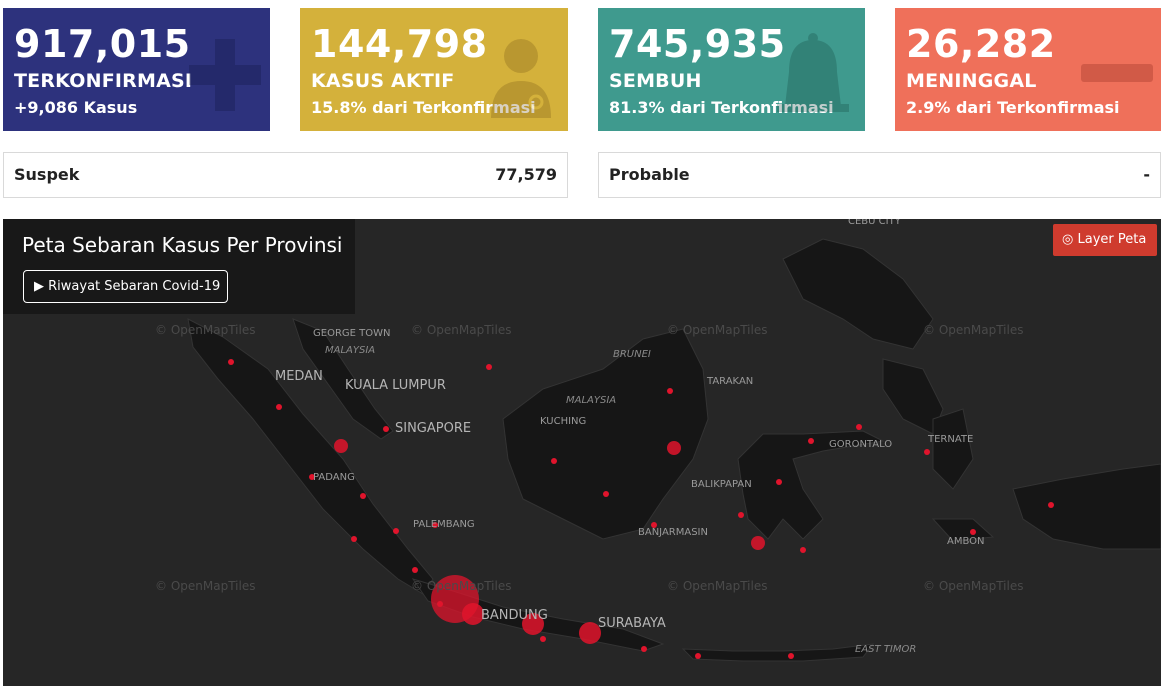  Describe the element at coordinates (225, 77) in the screenshot. I see `plus-icon` at that location.